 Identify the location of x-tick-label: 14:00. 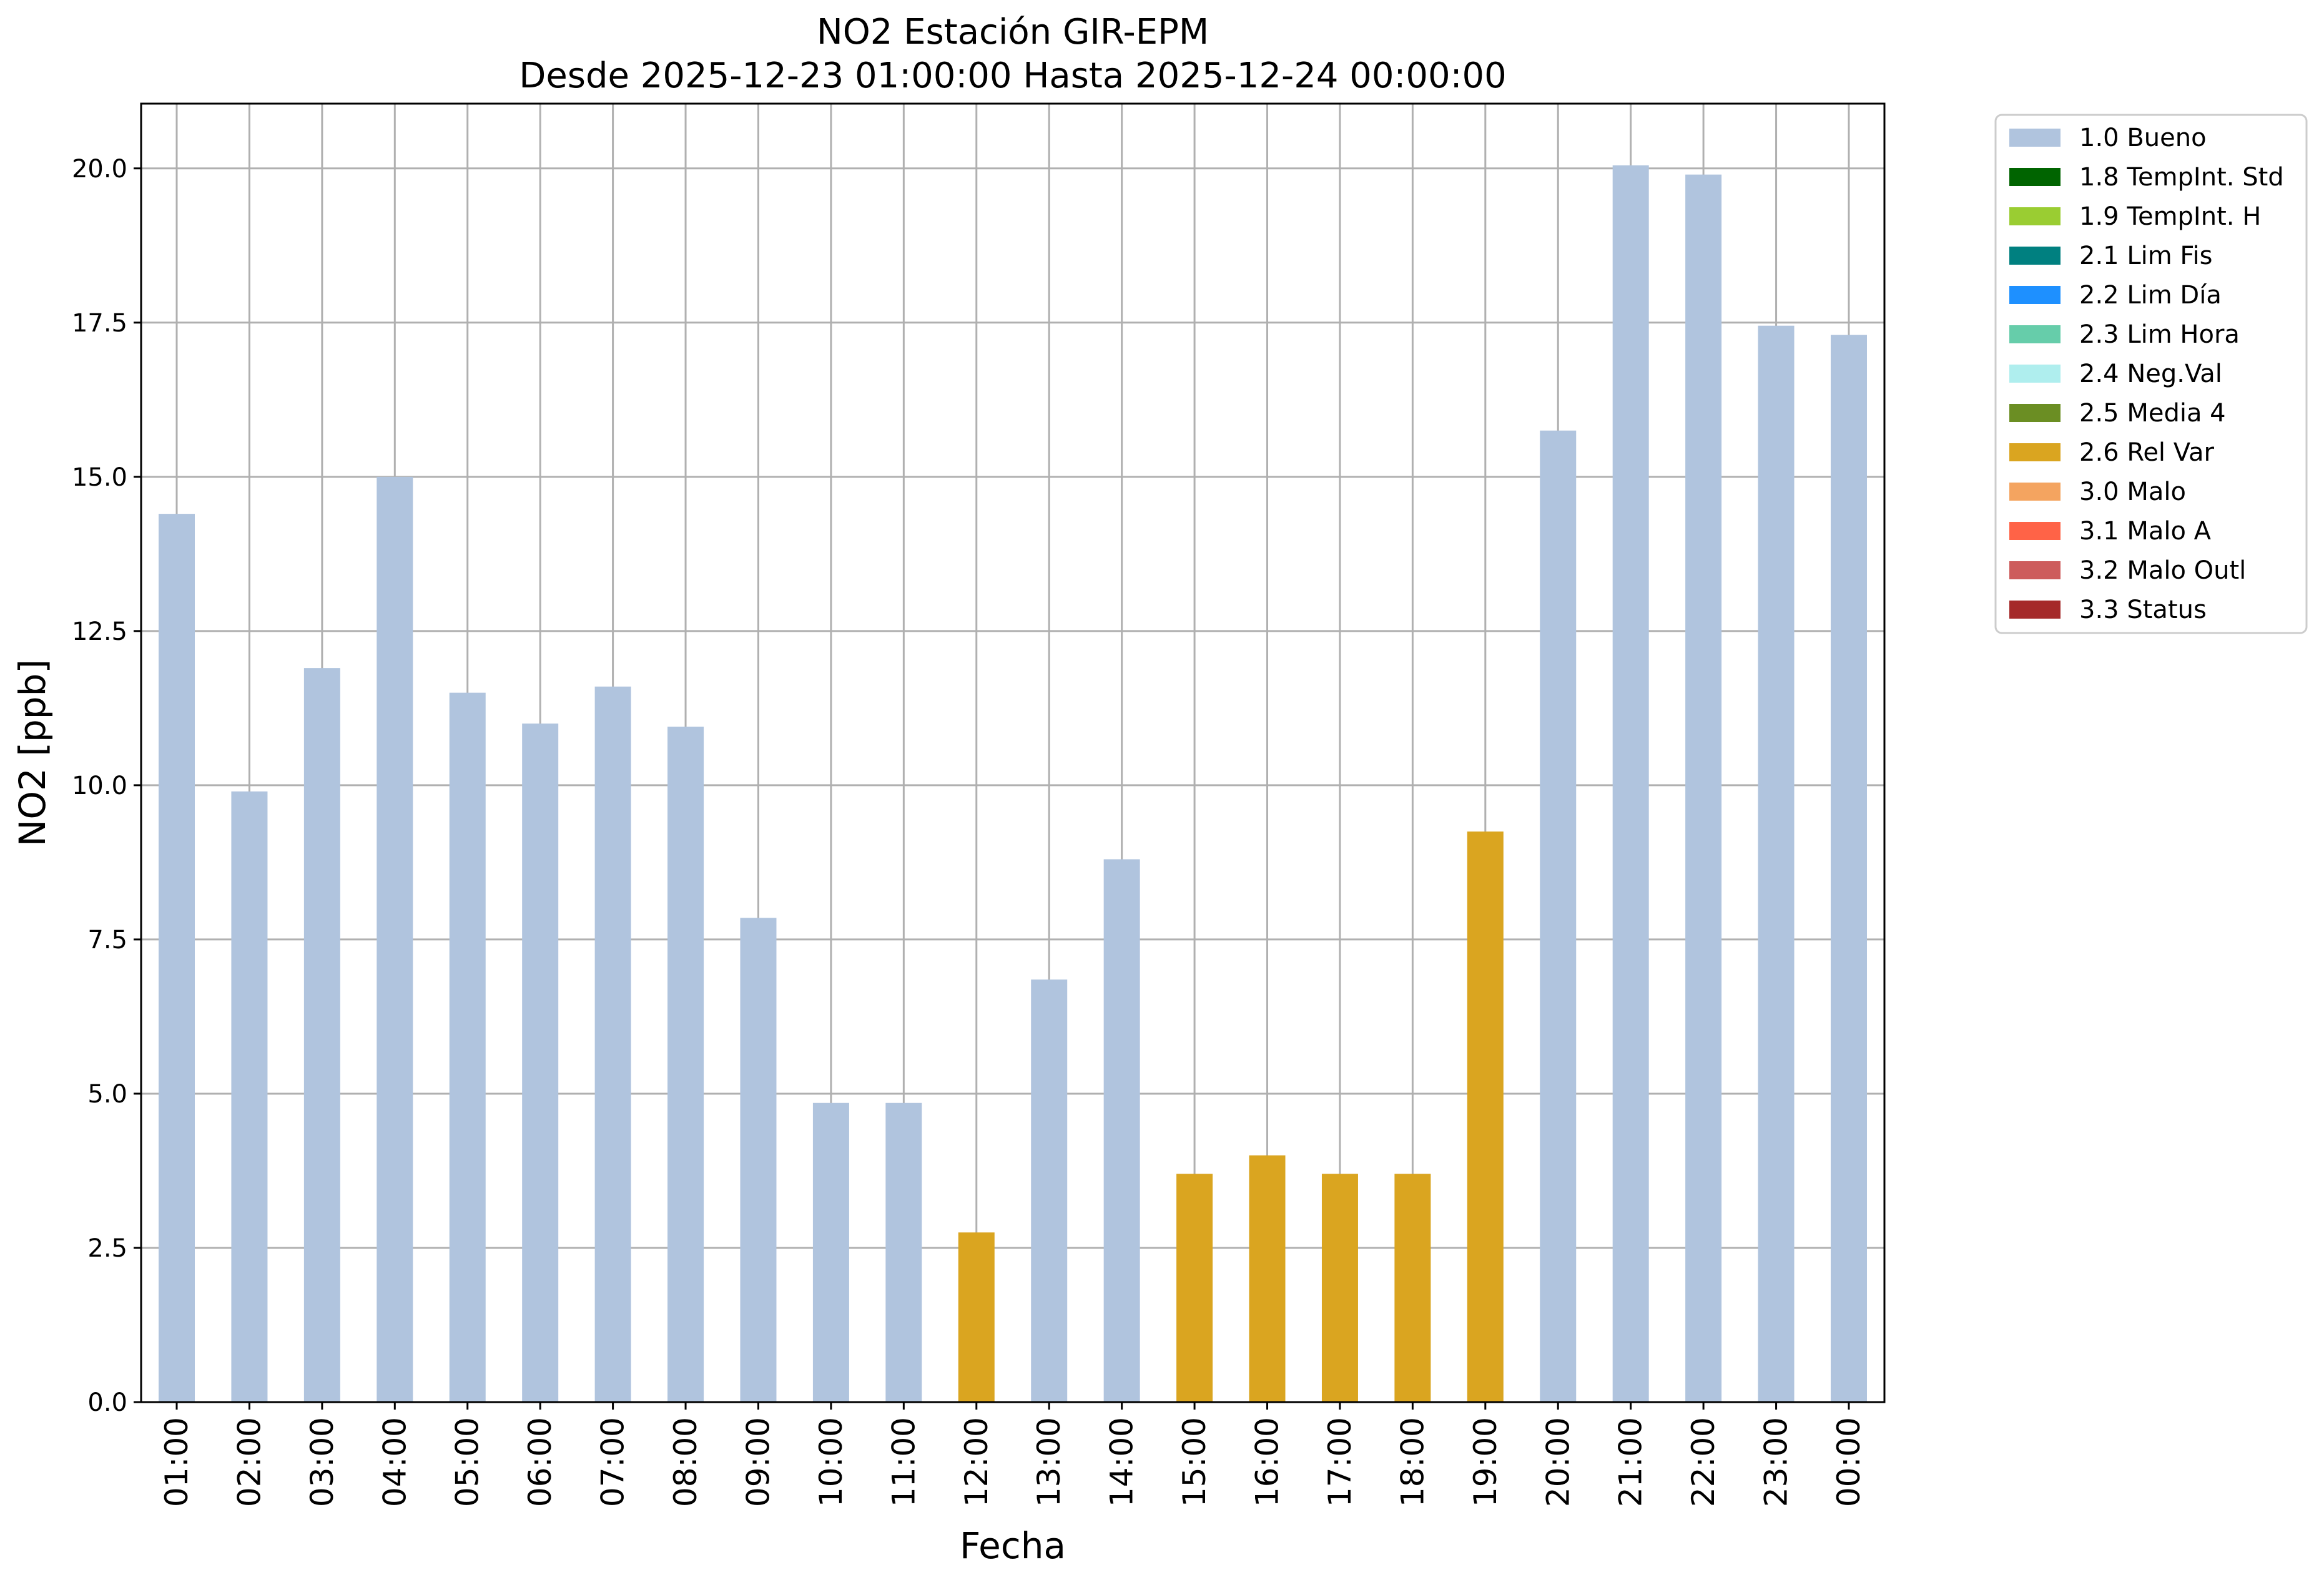
(1122, 1462).